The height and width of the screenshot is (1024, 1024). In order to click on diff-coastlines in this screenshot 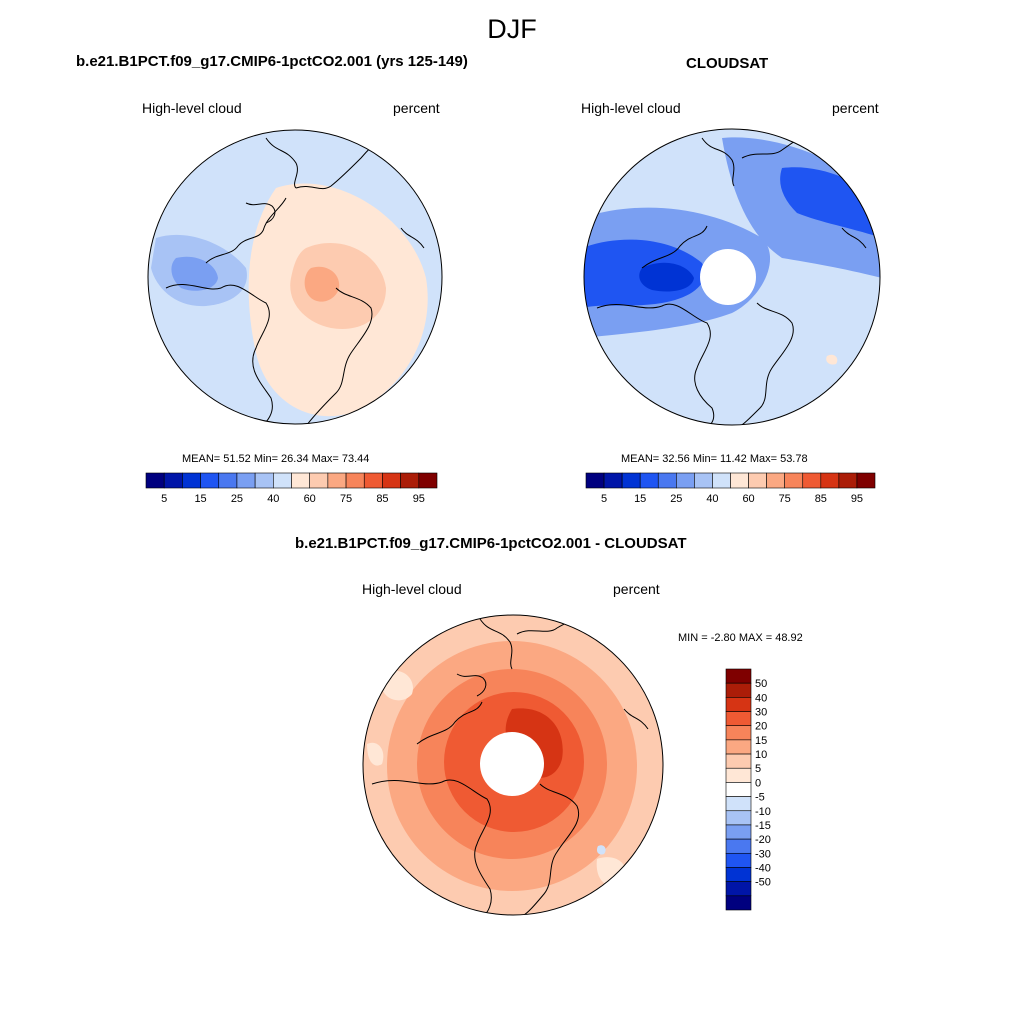, I will do `click(510, 765)`.